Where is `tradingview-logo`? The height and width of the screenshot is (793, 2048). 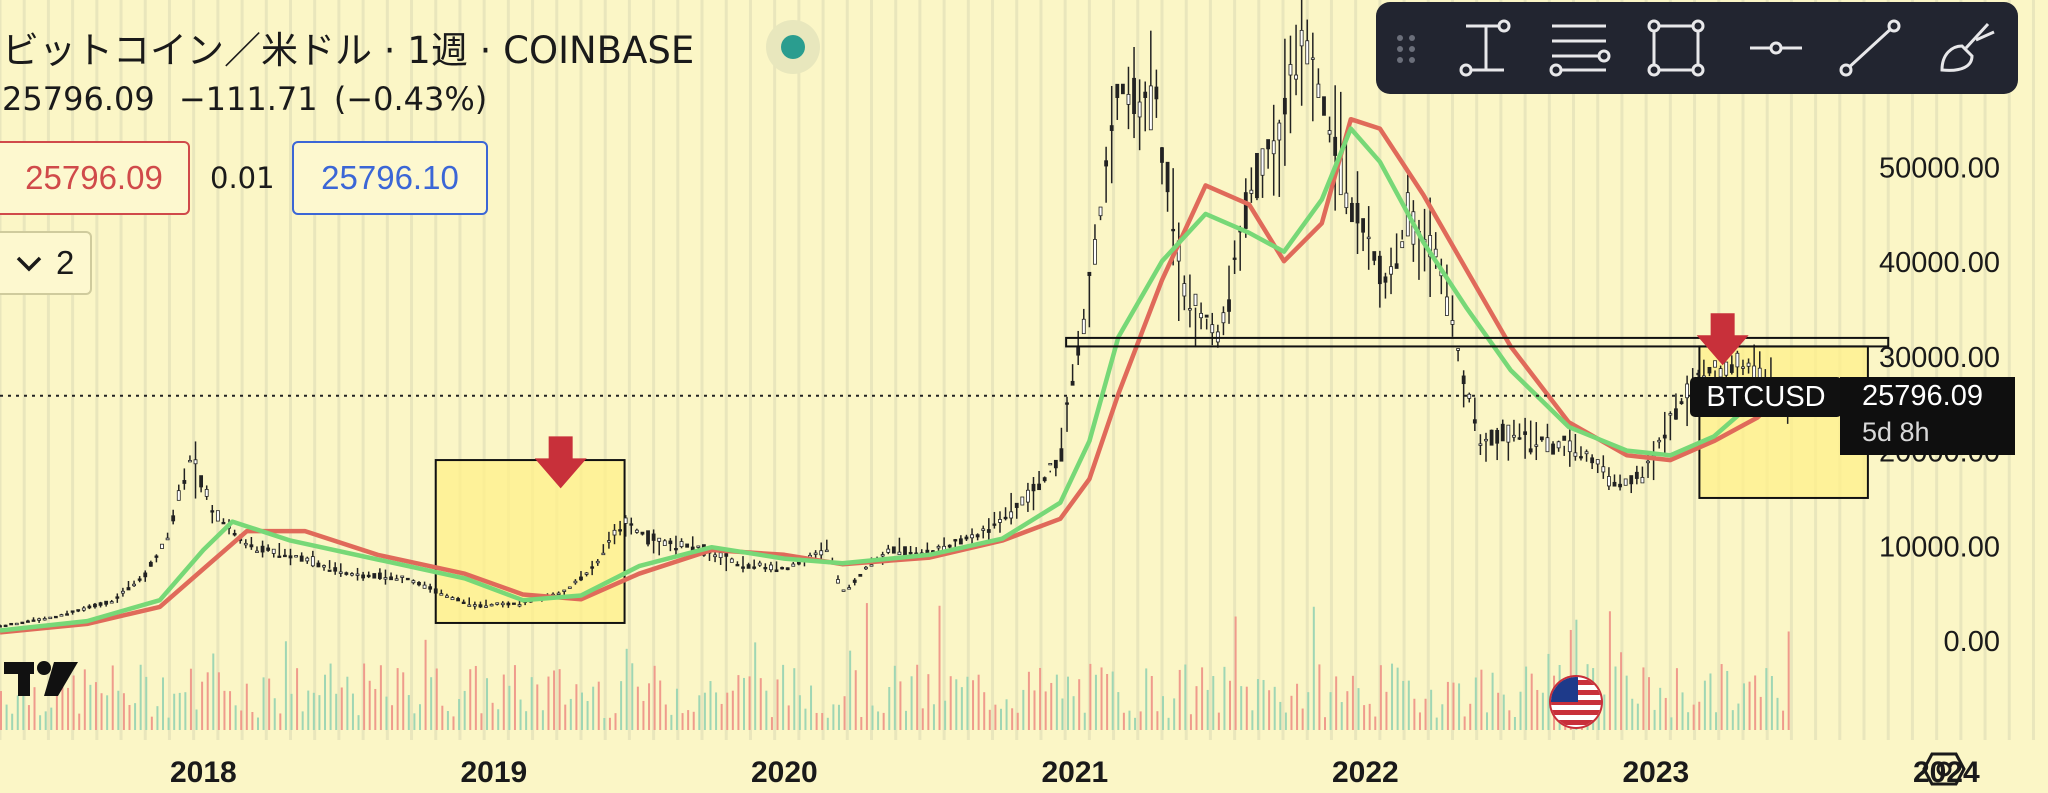
tradingview-logo is located at coordinates (42, 677).